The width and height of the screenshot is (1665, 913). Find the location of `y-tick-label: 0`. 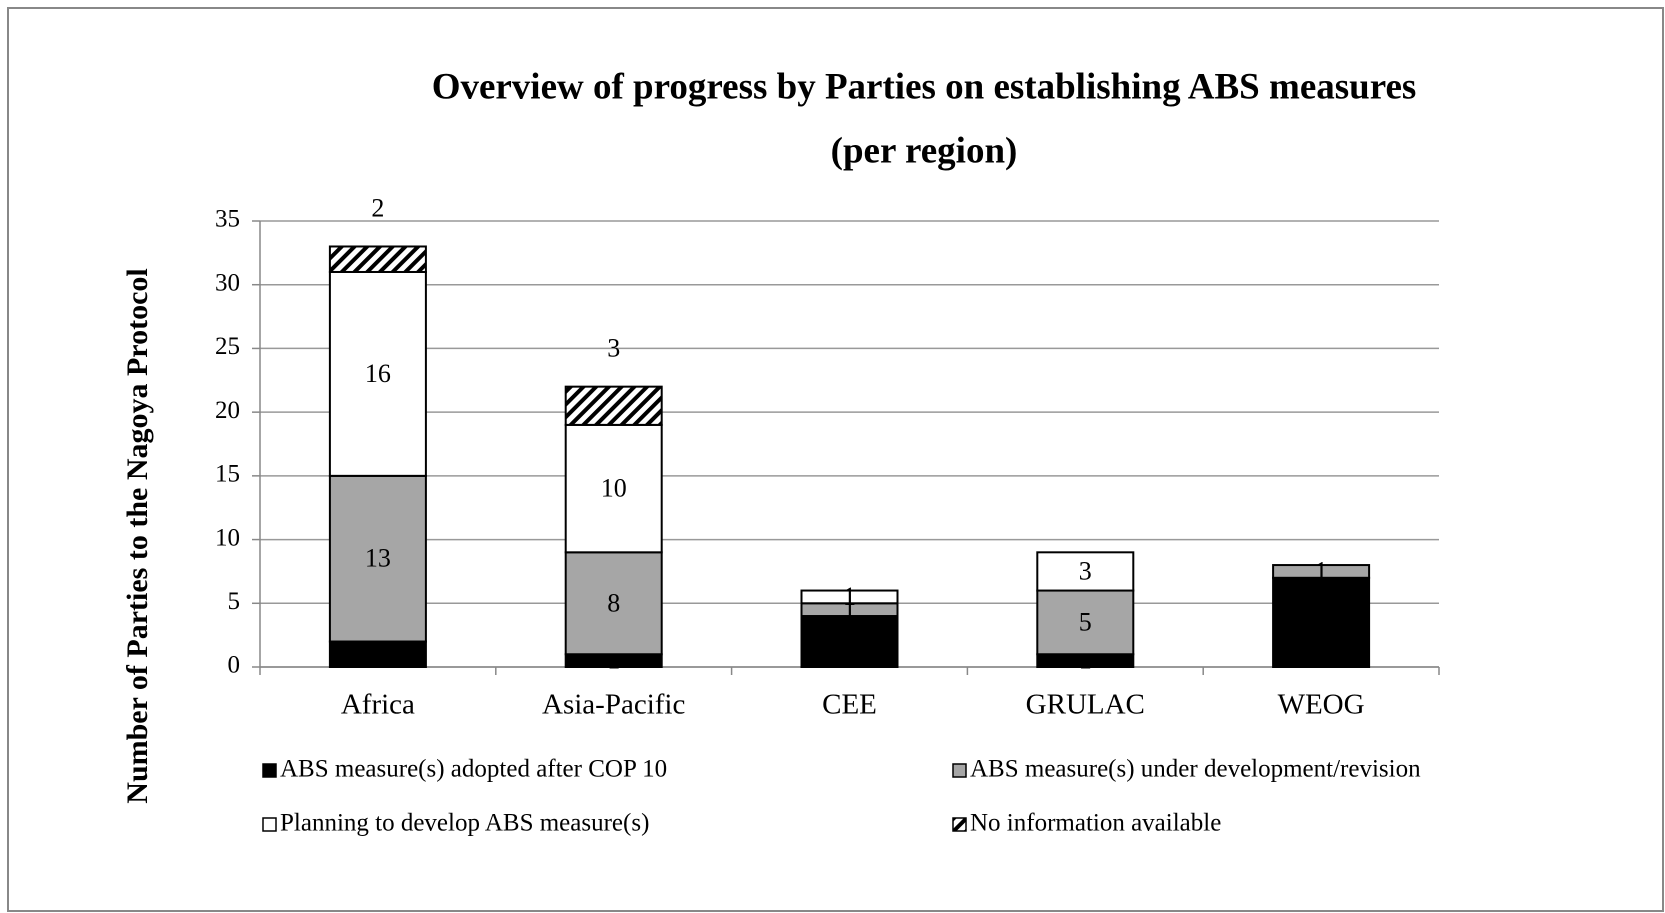

y-tick-label: 0 is located at coordinates (234, 665).